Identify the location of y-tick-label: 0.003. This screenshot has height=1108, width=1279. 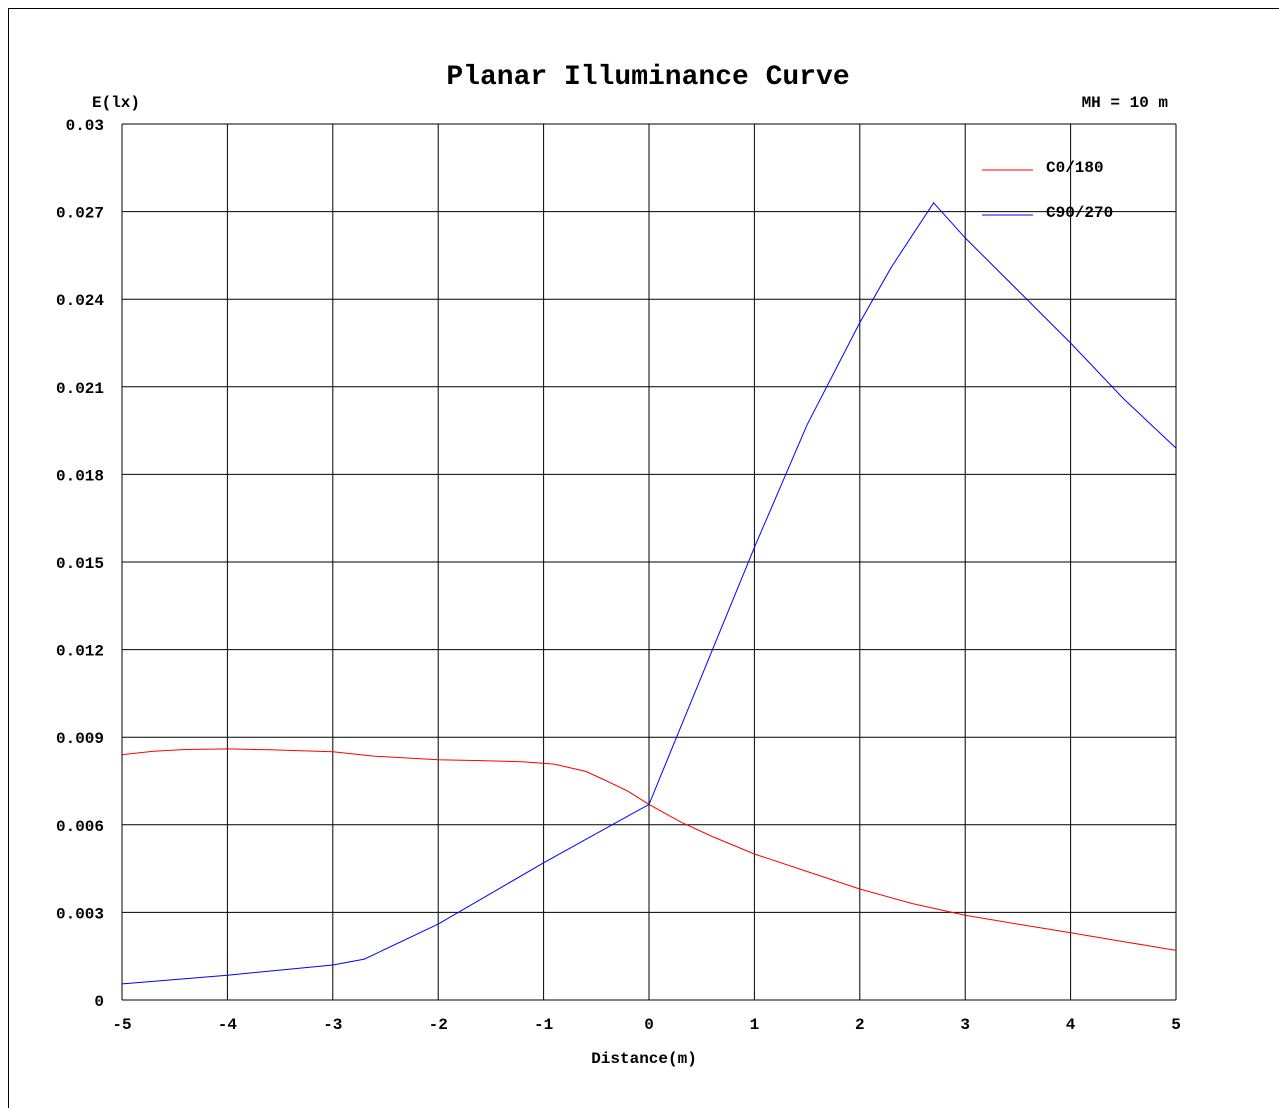
(80, 914).